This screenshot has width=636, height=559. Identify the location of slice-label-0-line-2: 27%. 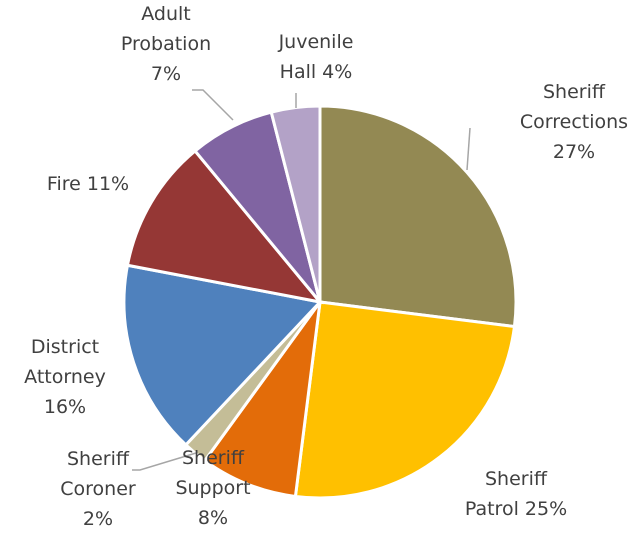
(574, 152).